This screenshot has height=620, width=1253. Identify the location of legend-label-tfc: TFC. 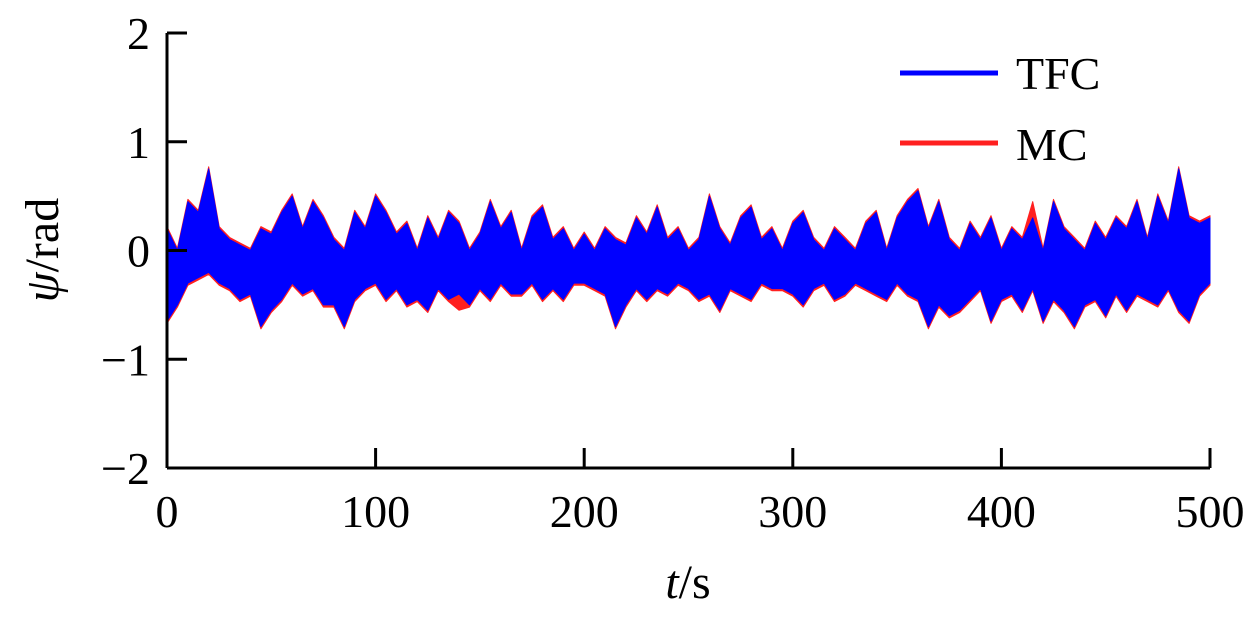
(1058, 73).